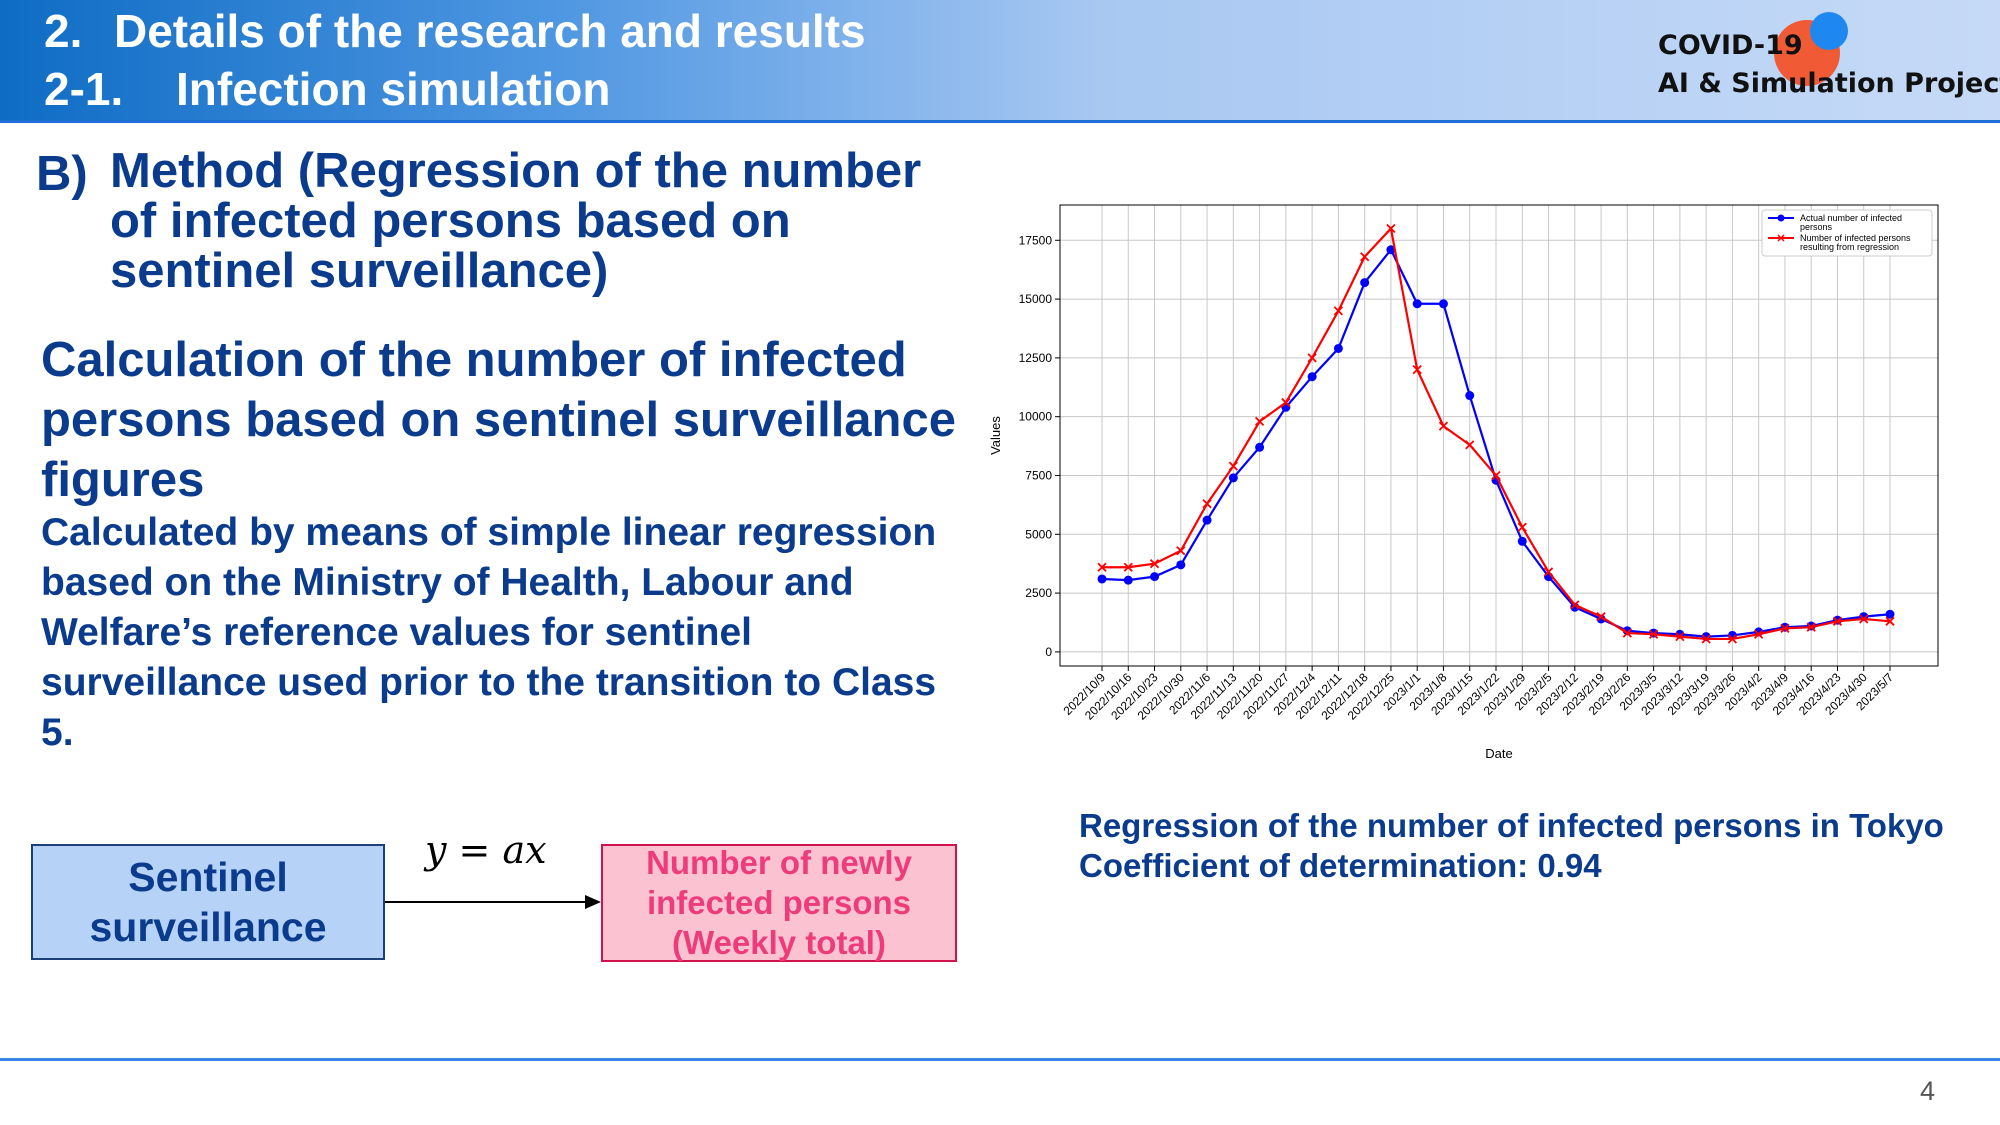  What do you see at coordinates (1829, 31) in the screenshot?
I see `logo-blue-circle-icon` at bounding box center [1829, 31].